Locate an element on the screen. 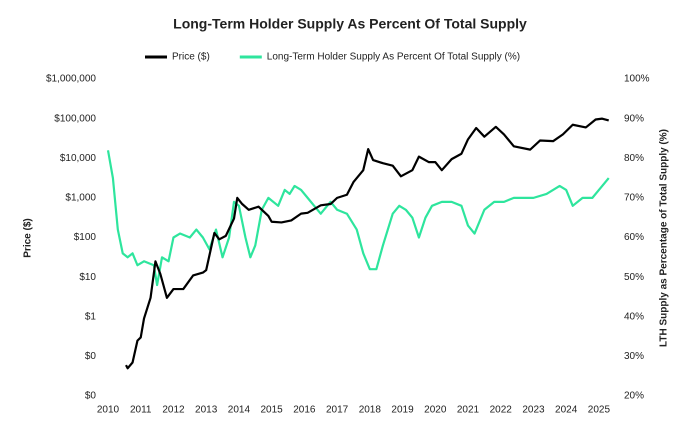 The height and width of the screenshot is (429, 700). y2-tick-label: 20% is located at coordinates (634, 396).